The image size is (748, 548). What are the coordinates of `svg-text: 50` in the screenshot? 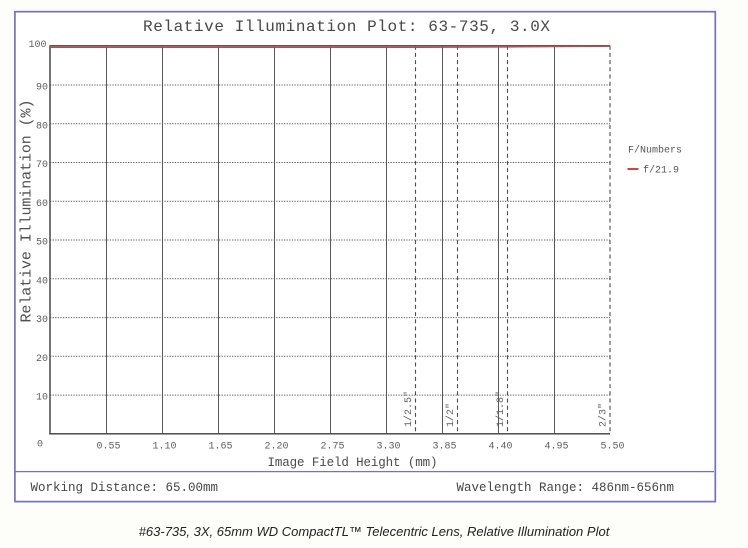 It's located at (42, 243).